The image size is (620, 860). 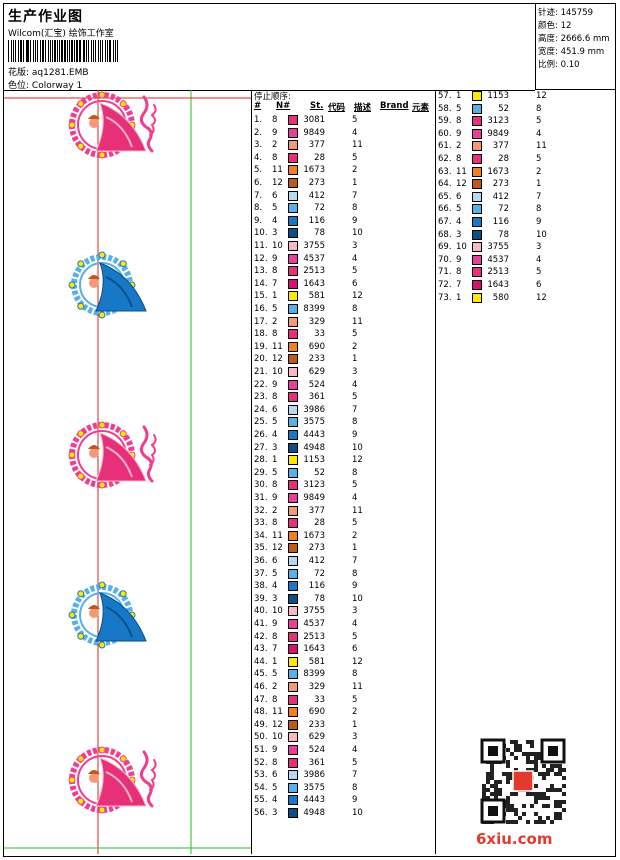 What do you see at coordinates (355, 120) in the screenshot?
I see `element-number: 5` at bounding box center [355, 120].